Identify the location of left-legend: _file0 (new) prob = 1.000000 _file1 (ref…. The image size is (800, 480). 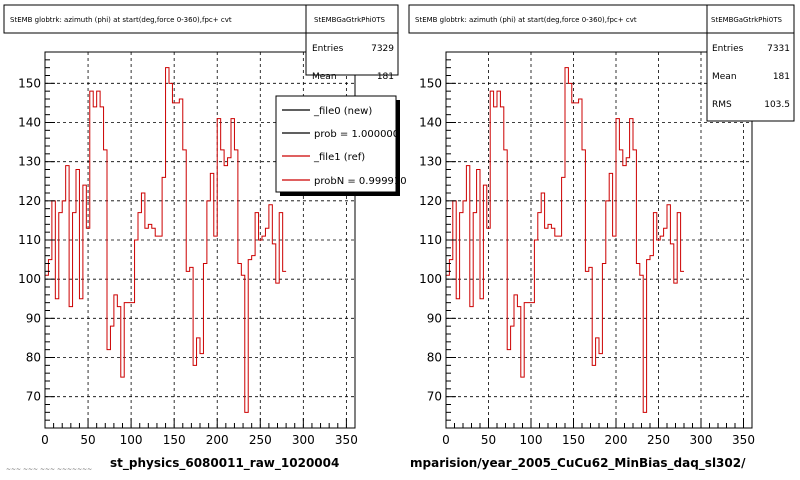
(341, 145).